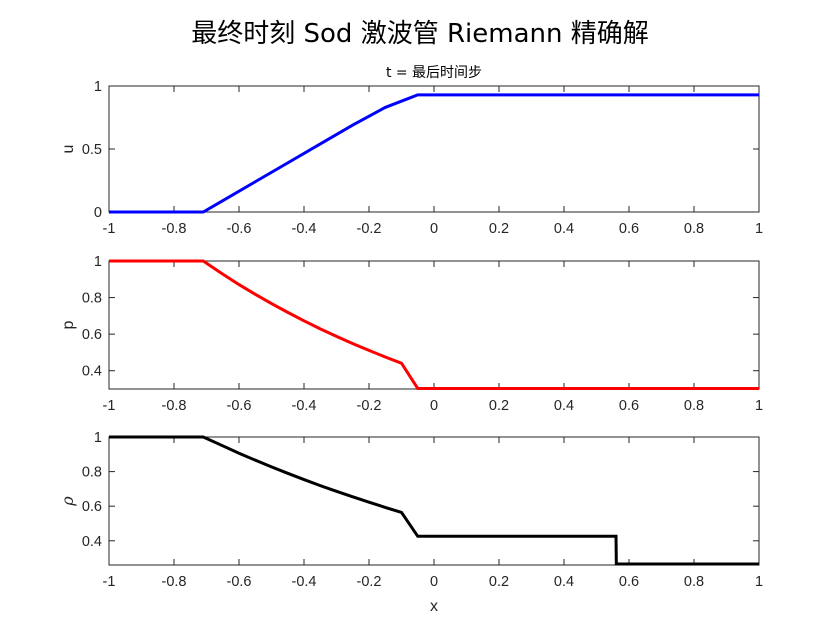 Image resolution: width=840 pixels, height=630 pixels. Describe the element at coordinates (434, 73) in the screenshot. I see `chart-subtitle: t = 最后时间步` at that location.